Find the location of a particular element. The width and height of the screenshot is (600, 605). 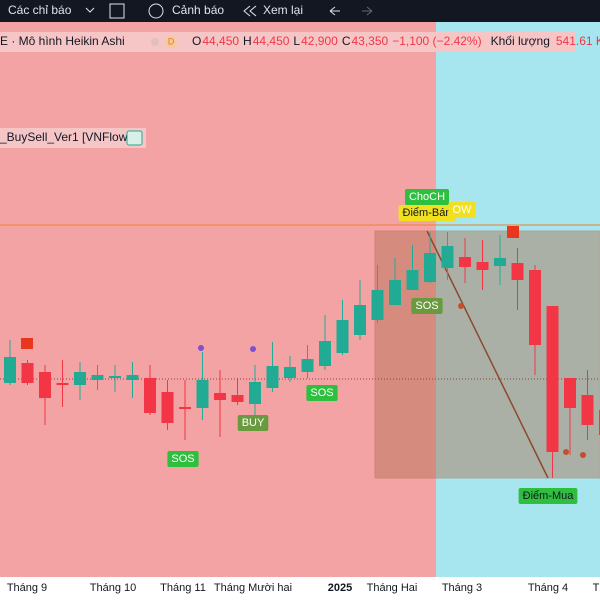

alert-icon is located at coordinates (156, 11).